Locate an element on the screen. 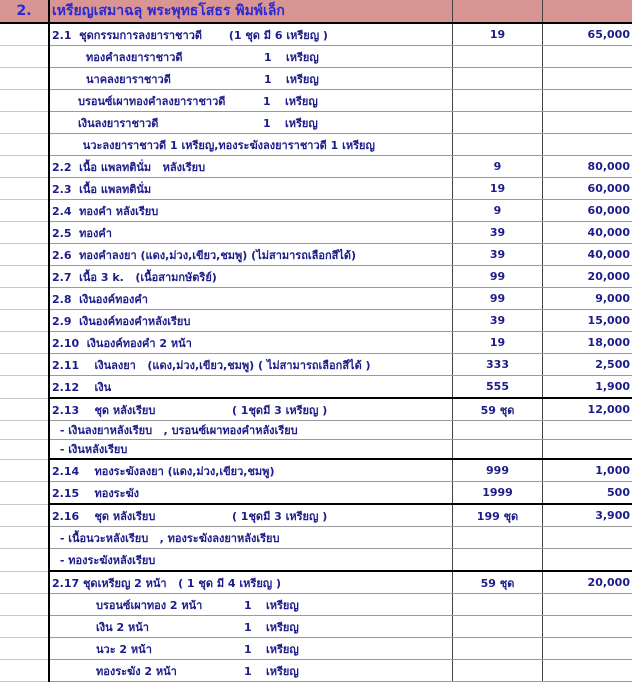  price-cell: 1,000 is located at coordinates (587, 470).